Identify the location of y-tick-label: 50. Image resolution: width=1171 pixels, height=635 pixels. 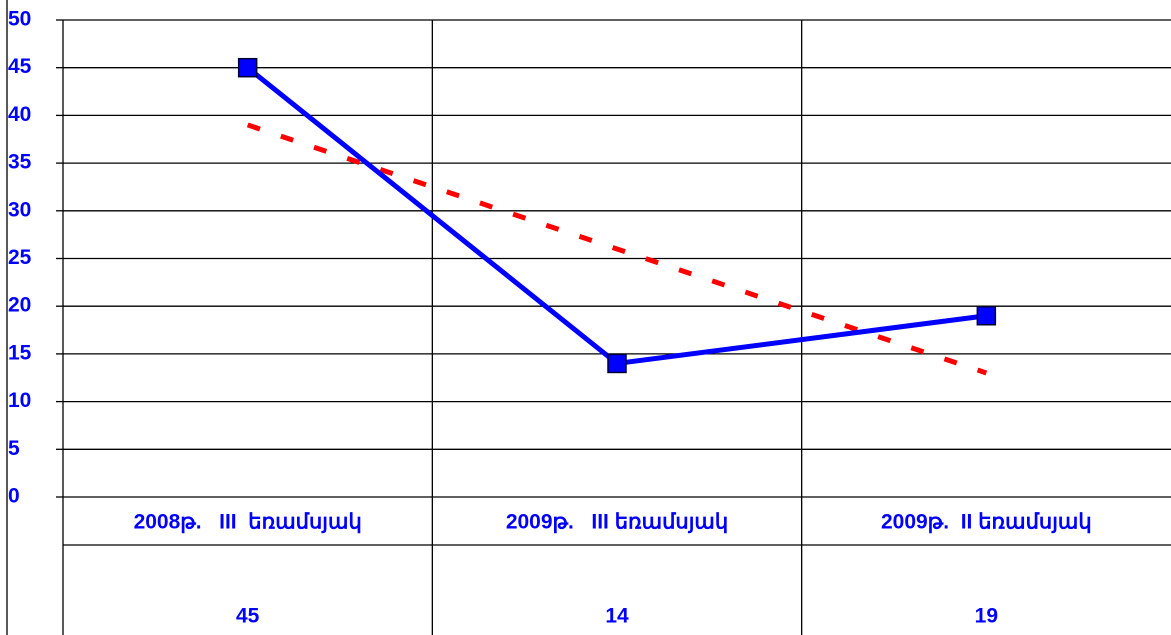
(19, 19).